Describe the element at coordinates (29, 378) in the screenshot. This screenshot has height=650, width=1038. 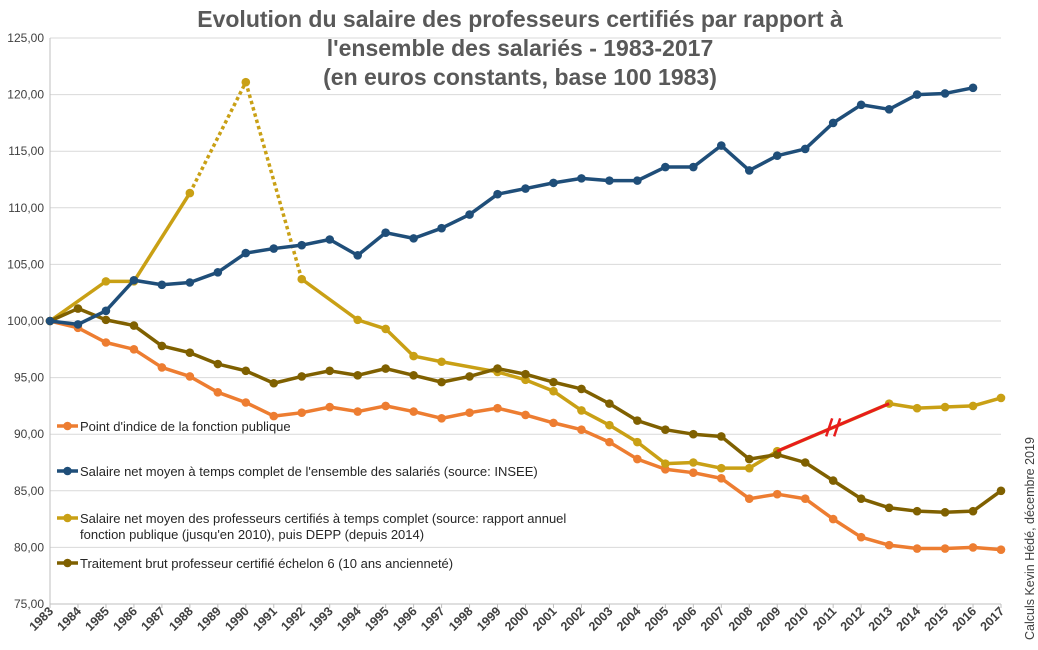
I see `y-tick-label: 95,00` at that location.